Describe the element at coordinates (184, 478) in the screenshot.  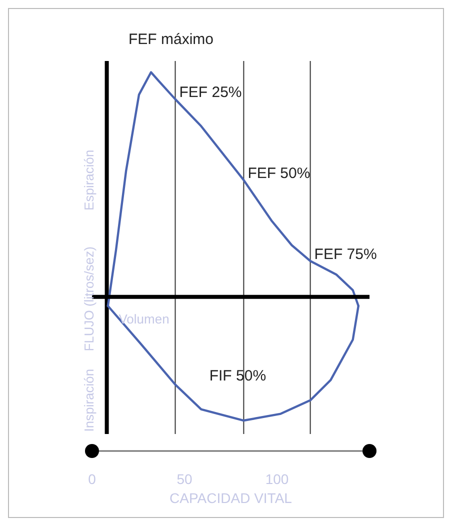
I see `x-tick-label: 50` at that location.